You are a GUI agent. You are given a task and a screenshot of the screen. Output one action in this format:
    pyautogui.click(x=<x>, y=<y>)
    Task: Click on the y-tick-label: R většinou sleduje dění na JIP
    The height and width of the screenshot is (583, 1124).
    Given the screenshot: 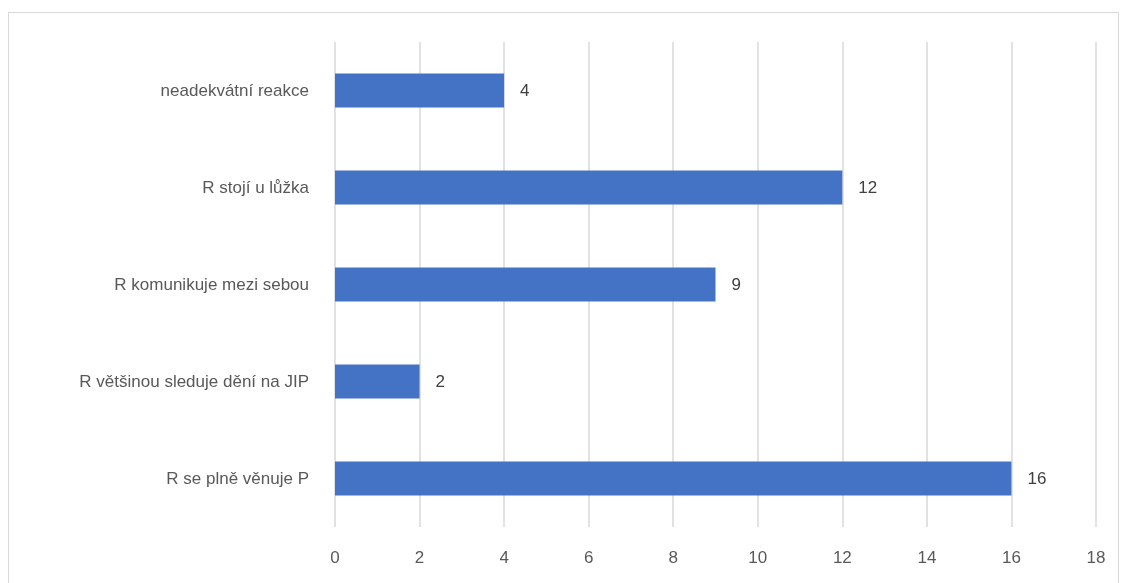 What is the action you would take?
    pyautogui.click(x=194, y=381)
    